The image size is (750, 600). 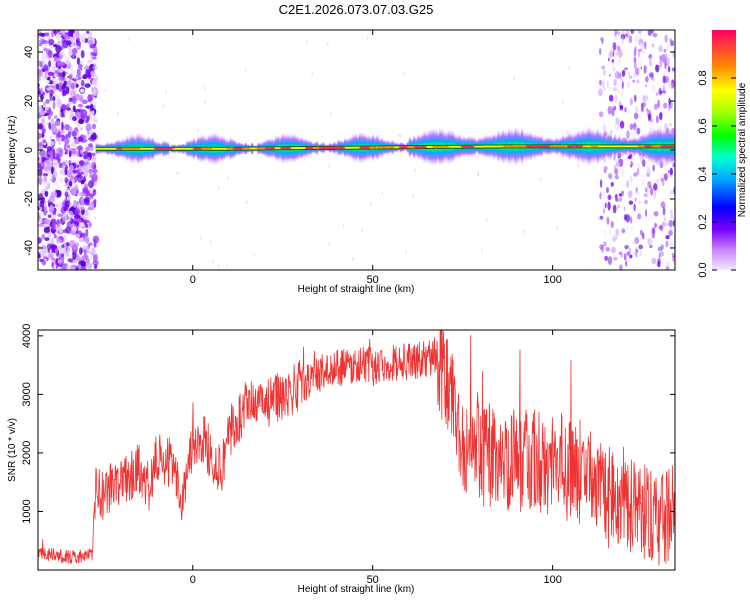 What do you see at coordinates (703, 125) in the screenshot?
I see `colorbar-tick-label: 0.6` at bounding box center [703, 125].